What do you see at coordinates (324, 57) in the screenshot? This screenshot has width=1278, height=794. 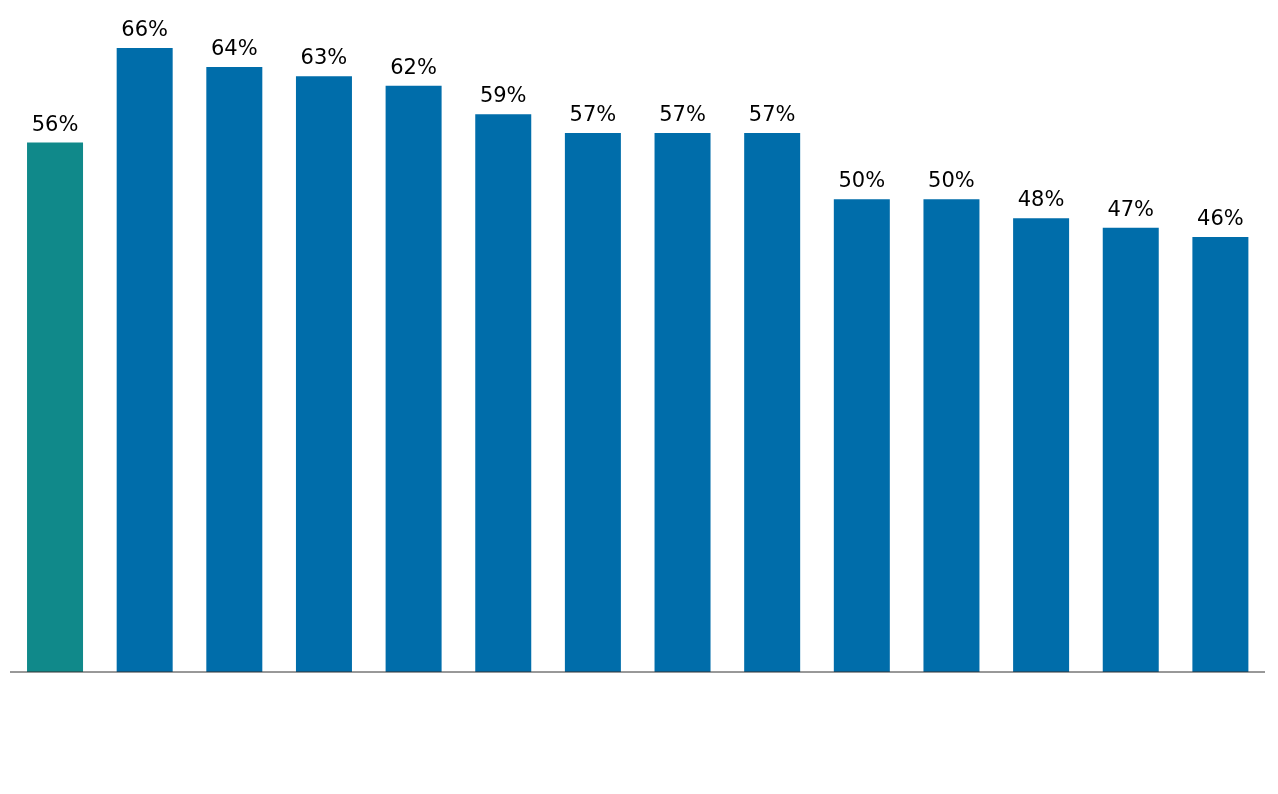 I see `data-label: 63%` at bounding box center [324, 57].